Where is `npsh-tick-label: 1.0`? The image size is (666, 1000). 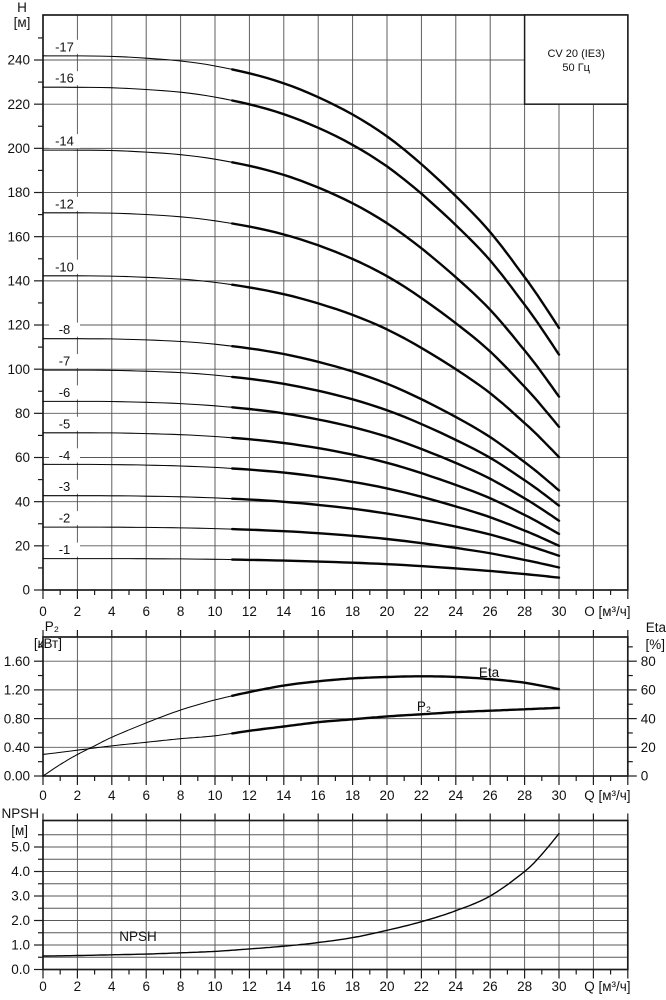 npsh-tick-label: 1.0 is located at coordinates (20, 945).